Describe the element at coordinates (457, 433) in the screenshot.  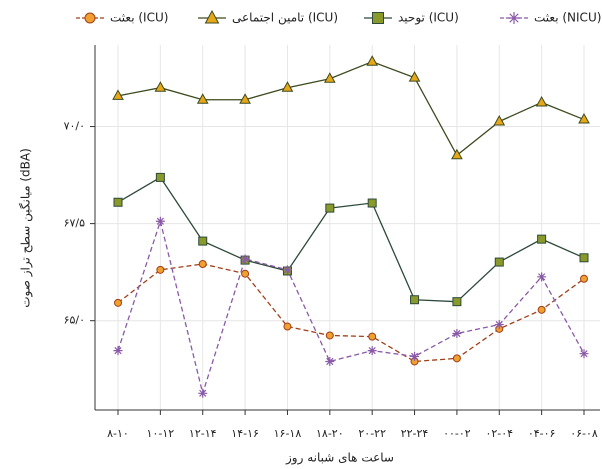
I see `x-tick-label: ۰۰-۰۲` at that location.